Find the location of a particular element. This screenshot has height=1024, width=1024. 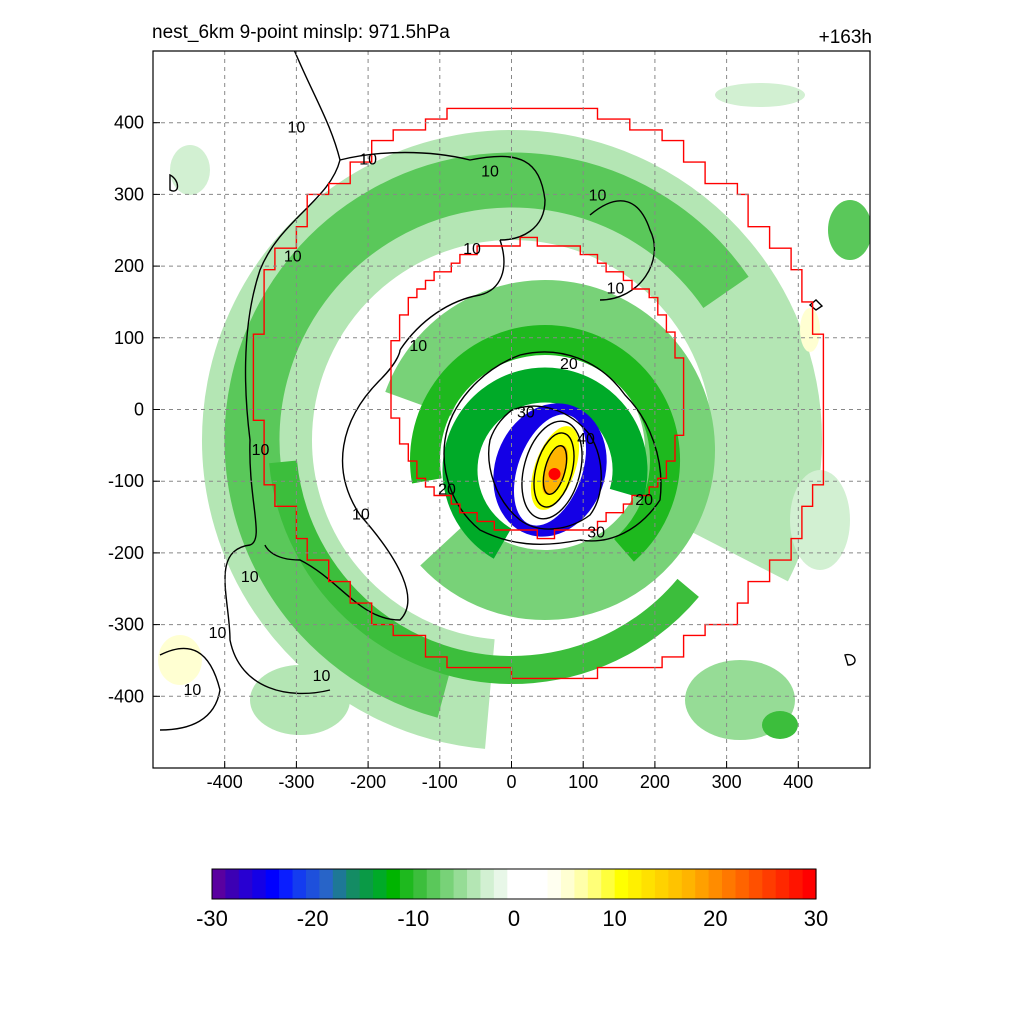

colorbar-swatches is located at coordinates (514, 884).